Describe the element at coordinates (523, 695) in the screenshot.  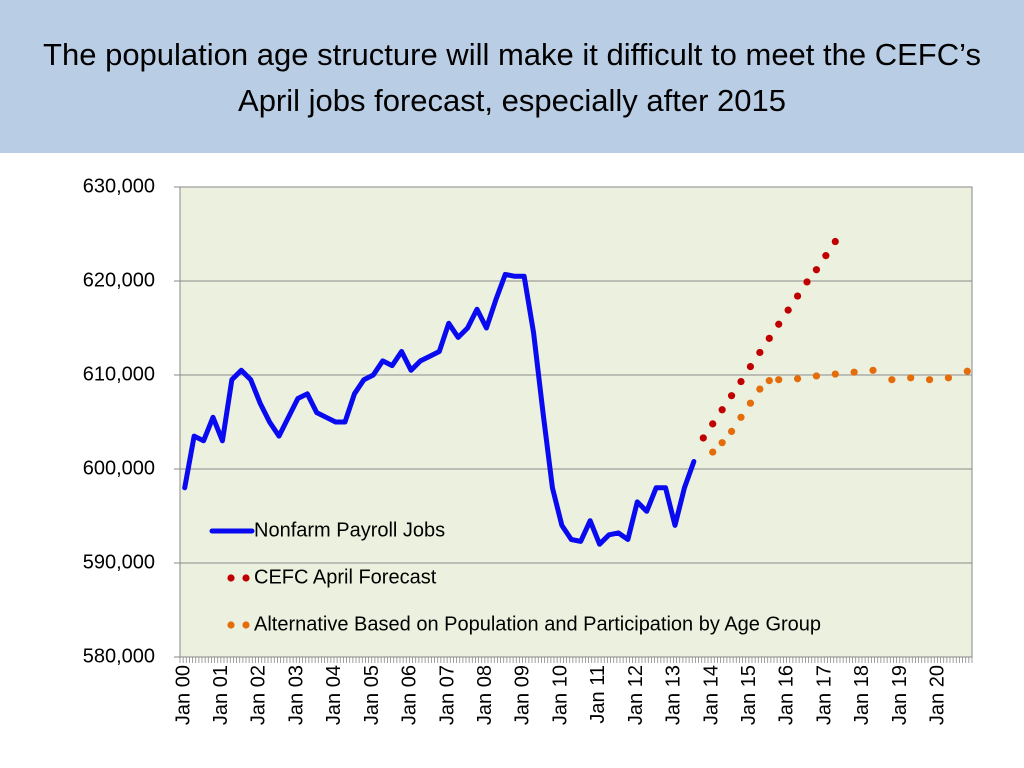
I see `x-tick-label: Jan 09` at that location.